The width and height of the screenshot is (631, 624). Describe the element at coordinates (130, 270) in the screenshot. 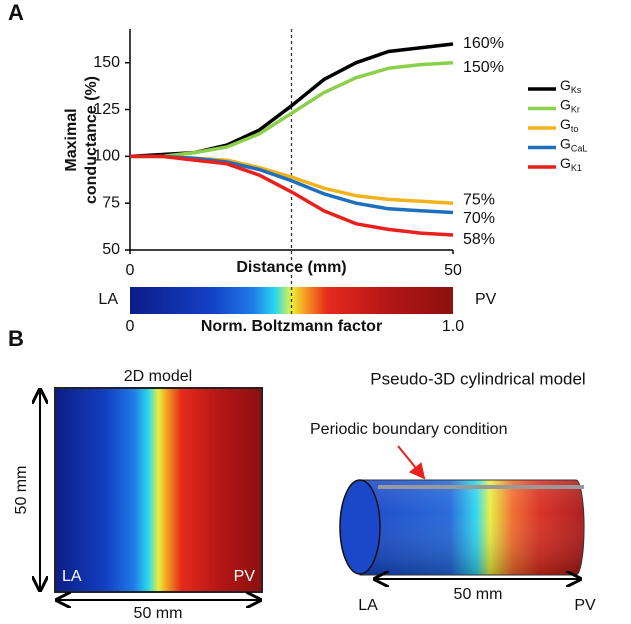

I see `x-tick-label: 0` at that location.